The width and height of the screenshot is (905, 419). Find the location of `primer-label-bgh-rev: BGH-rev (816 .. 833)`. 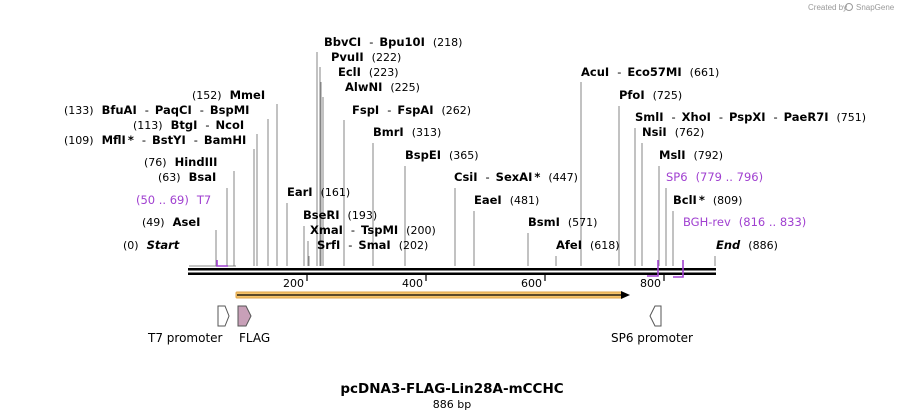

primer-label-bgh-rev: BGH-rev (816 .. 833) is located at coordinates (744, 222).